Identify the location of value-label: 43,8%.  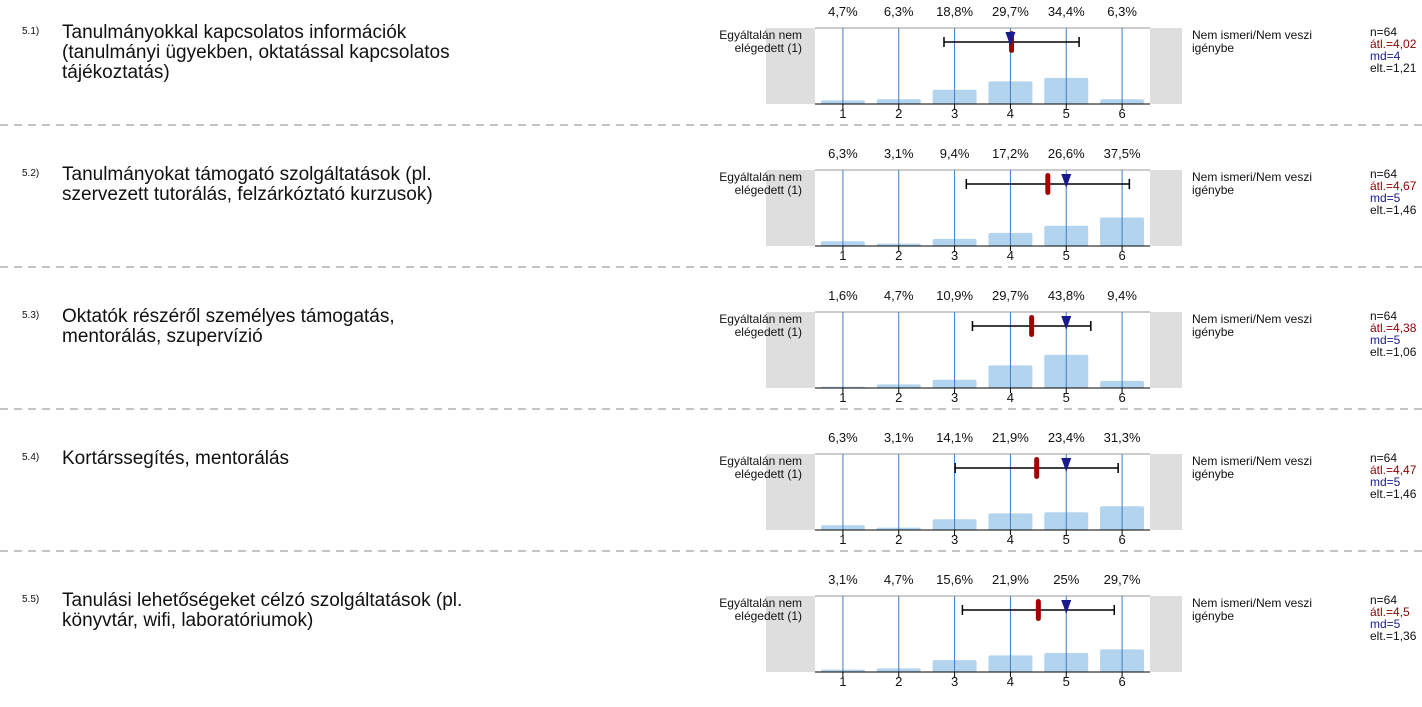
(1066, 295).